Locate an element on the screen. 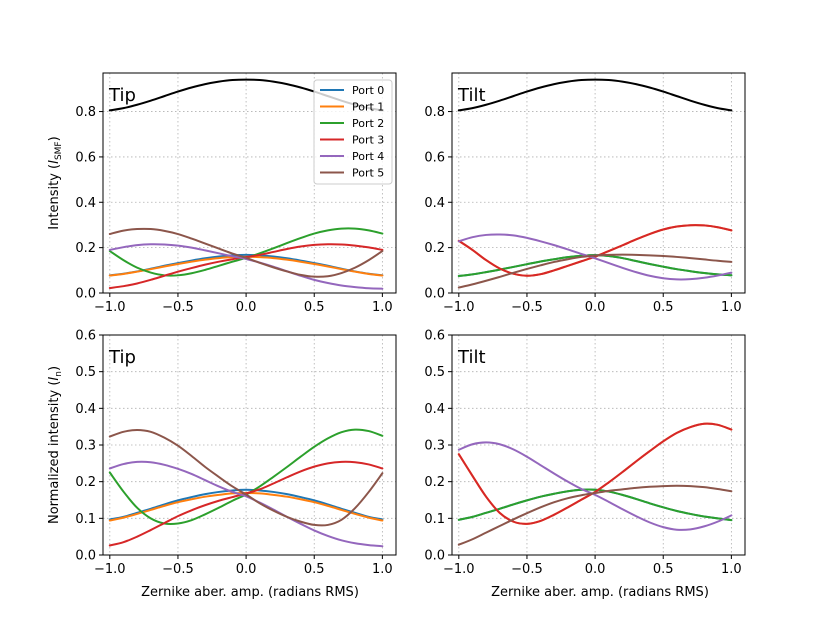 The image size is (830, 623). x-axis-label-right: Zernike aber. amp. (radians RMS) is located at coordinates (600, 592).